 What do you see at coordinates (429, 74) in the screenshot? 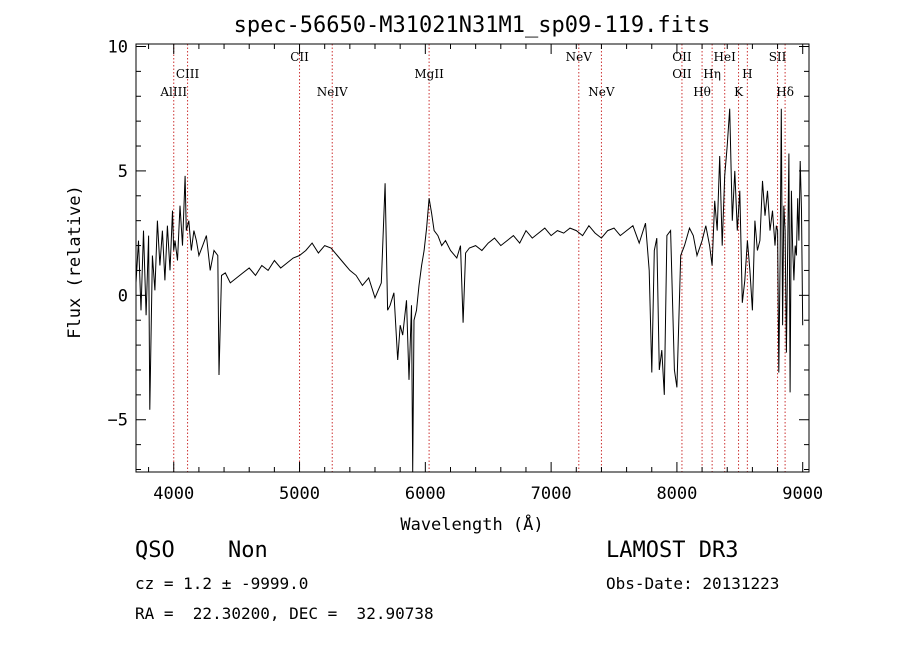
I see `spectral-line-label: MgII` at bounding box center [429, 74].